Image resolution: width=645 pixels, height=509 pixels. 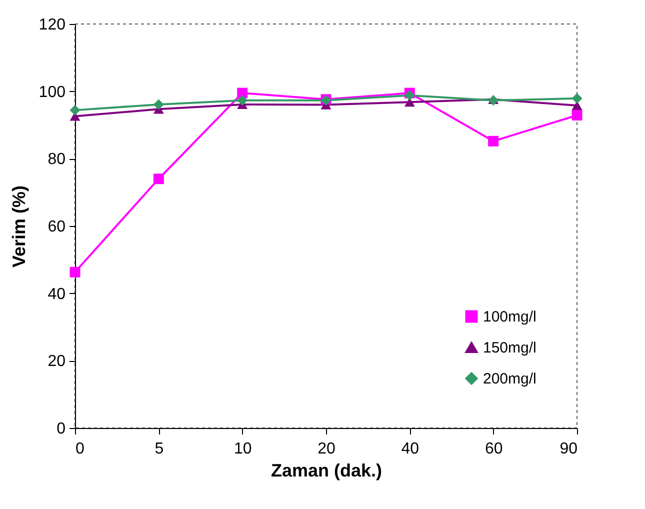 I want to click on y-tick-label: 60, so click(x=57, y=227).